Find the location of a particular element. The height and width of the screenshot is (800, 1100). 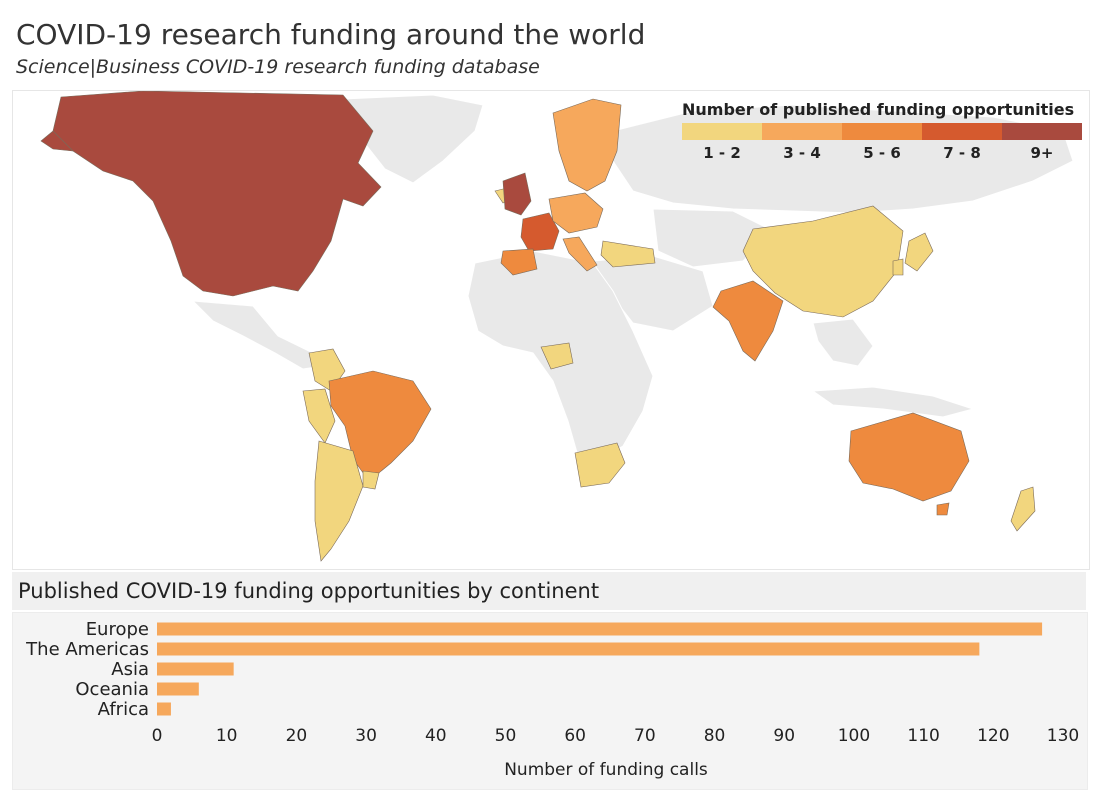

x-tick-label: 120 is located at coordinates (993, 736).